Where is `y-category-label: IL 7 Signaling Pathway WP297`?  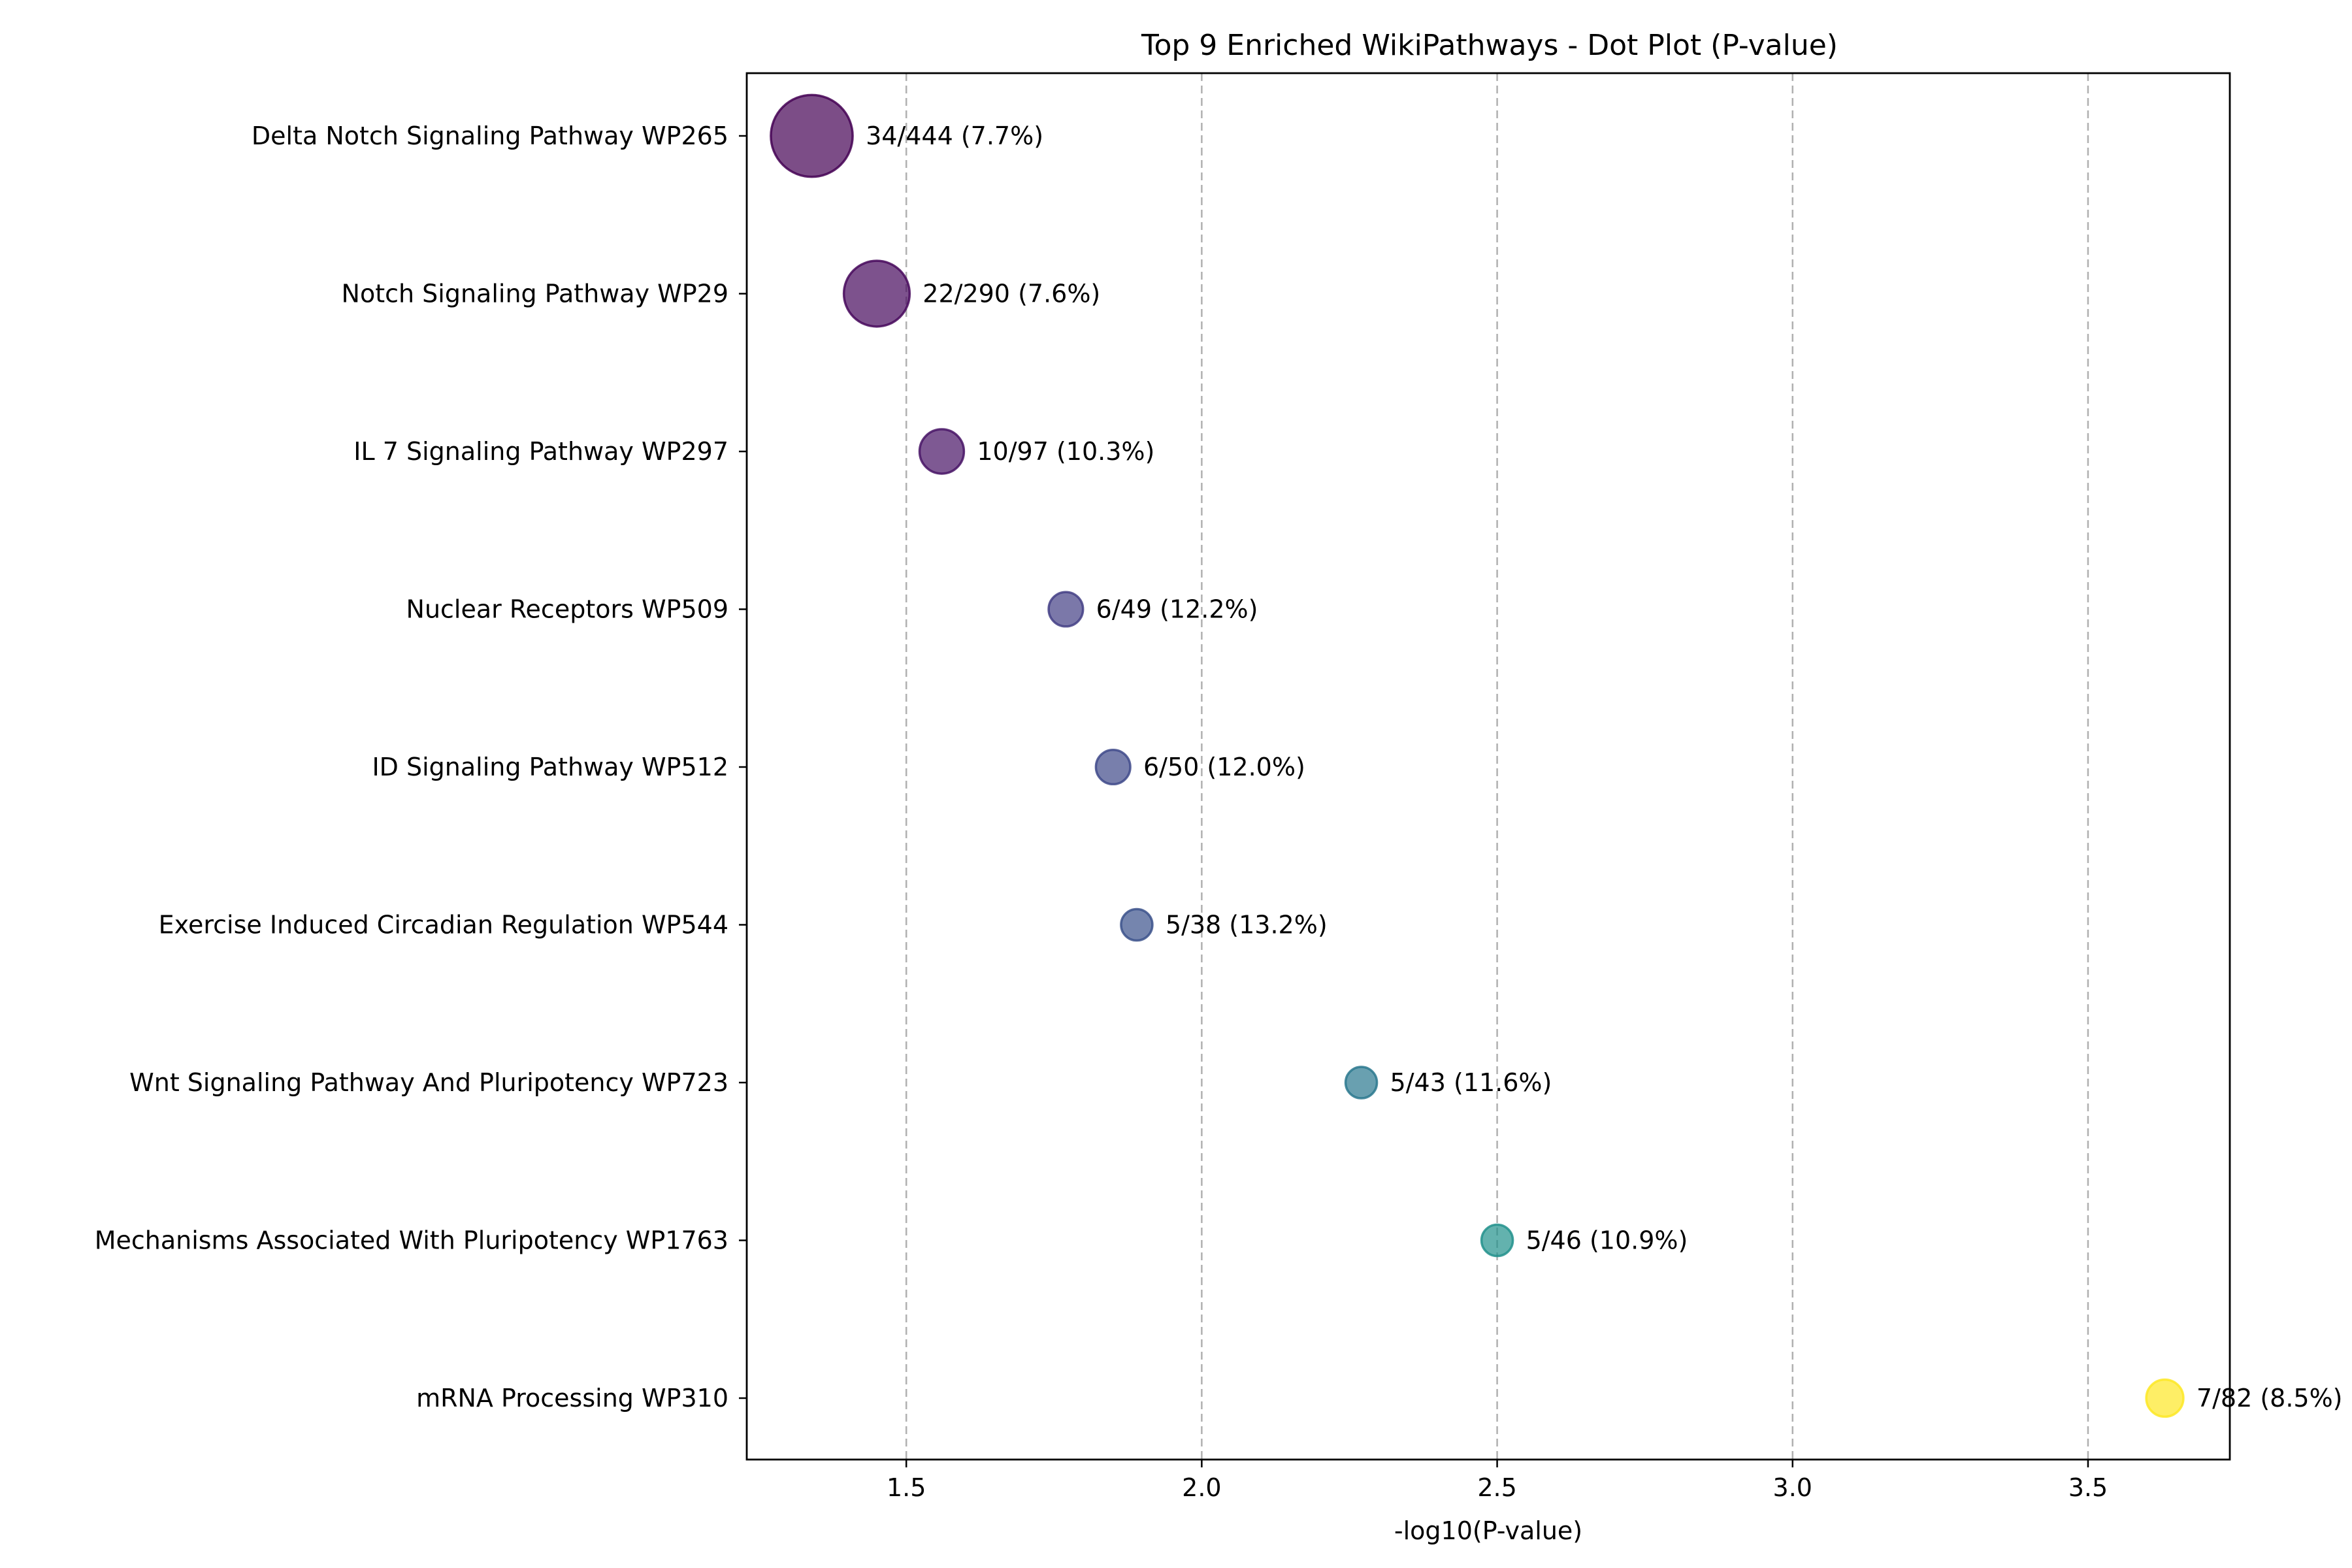 y-category-label: IL 7 Signaling Pathway WP297 is located at coordinates (540, 451).